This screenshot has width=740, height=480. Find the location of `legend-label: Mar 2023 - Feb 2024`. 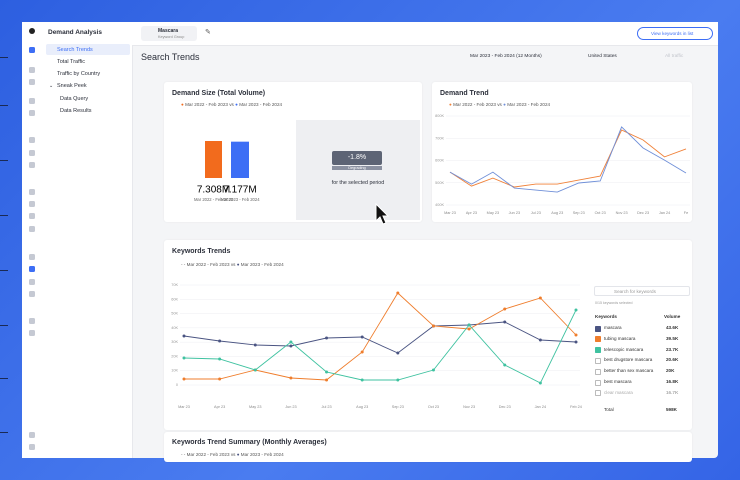

legend-label: Mar 2023 - Feb 2024 is located at coordinates (261, 104).